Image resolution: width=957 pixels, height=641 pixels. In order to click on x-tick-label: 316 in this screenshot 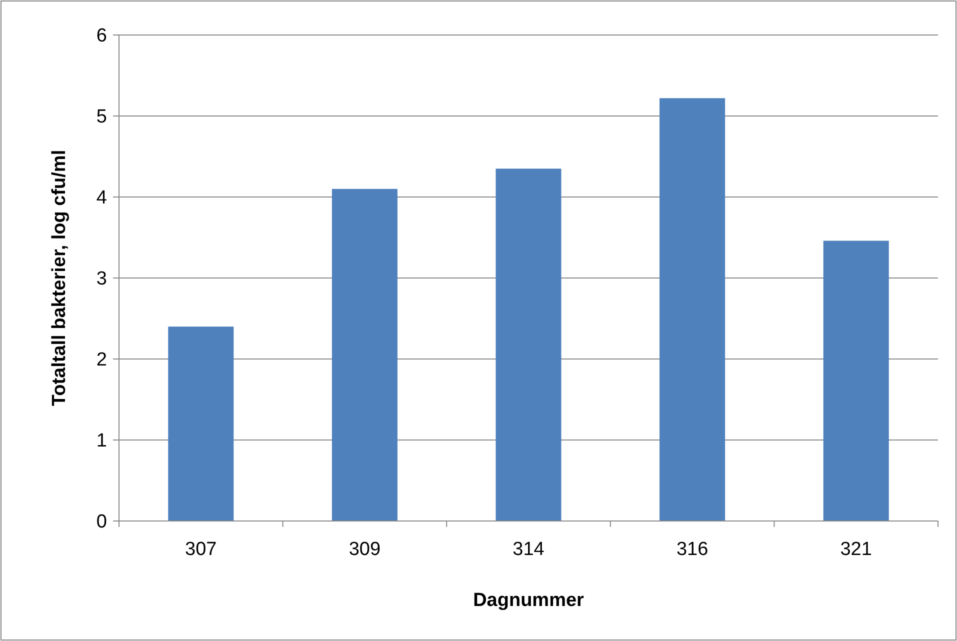, I will do `click(692, 549)`.